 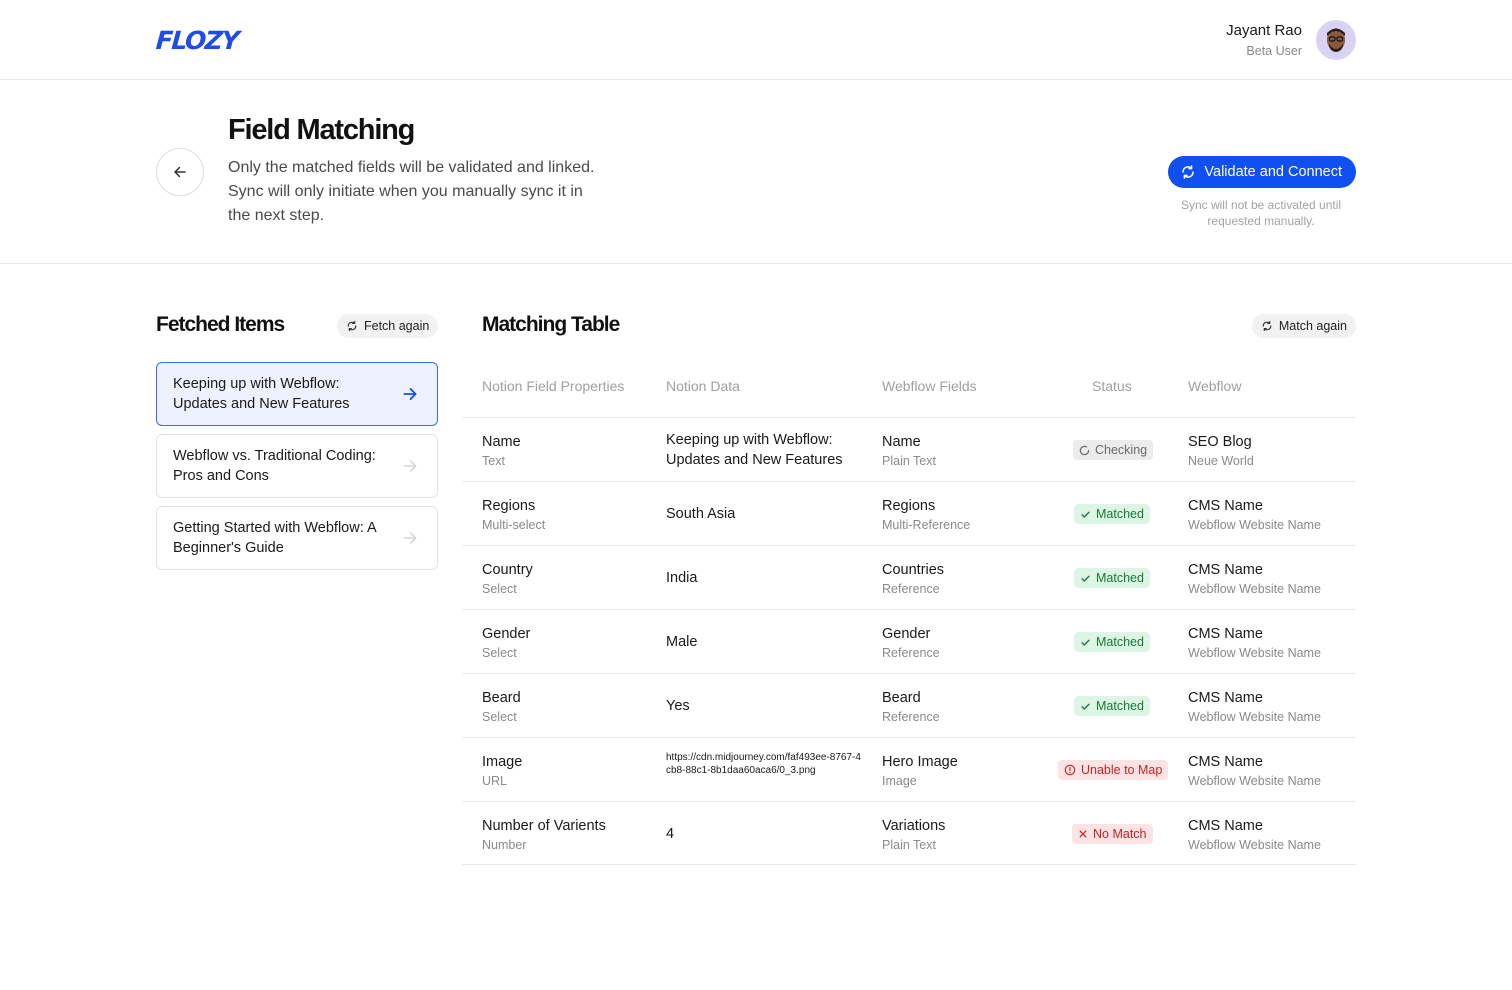 What do you see at coordinates (703, 386) in the screenshot?
I see `column-header: Notion Data` at bounding box center [703, 386].